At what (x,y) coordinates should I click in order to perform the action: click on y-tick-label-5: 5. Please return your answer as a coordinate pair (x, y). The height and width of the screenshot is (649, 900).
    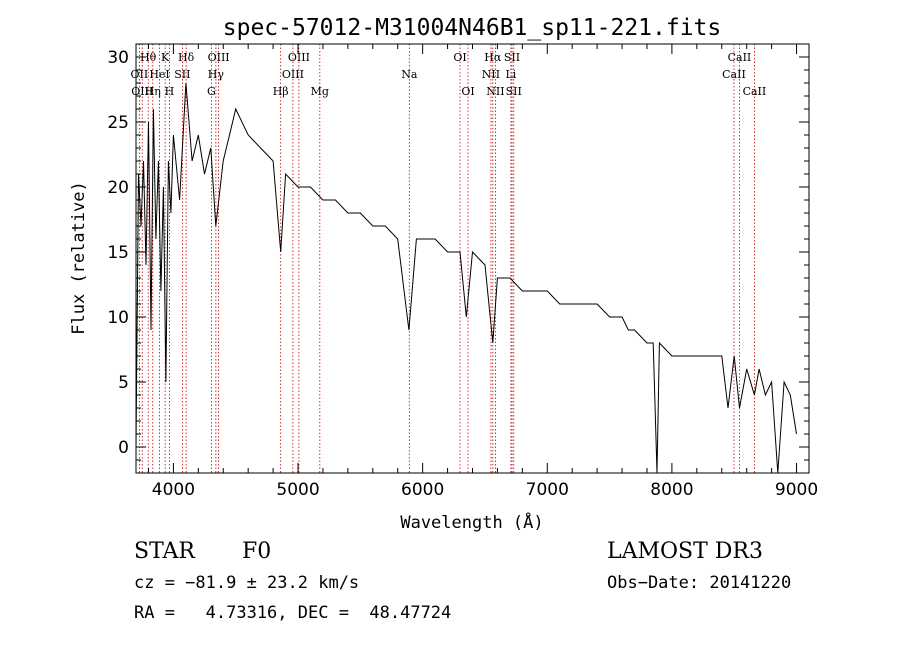
    Looking at the image, I should click on (123, 383).